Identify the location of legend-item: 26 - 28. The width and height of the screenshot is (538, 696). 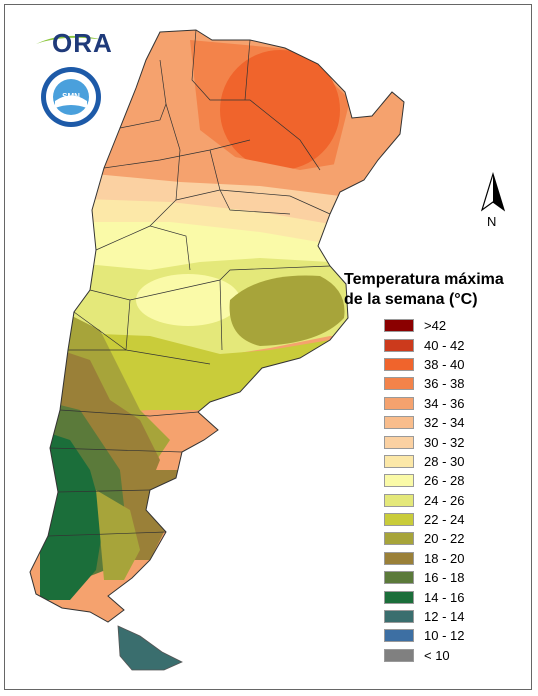
(424, 480).